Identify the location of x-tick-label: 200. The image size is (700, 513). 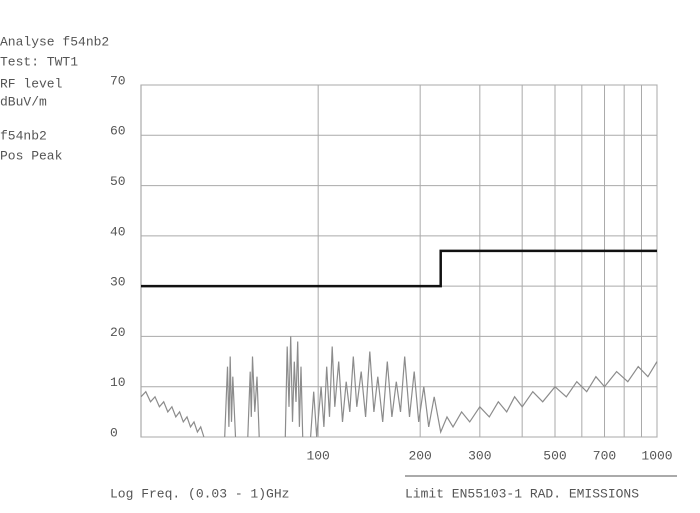
(419, 455).